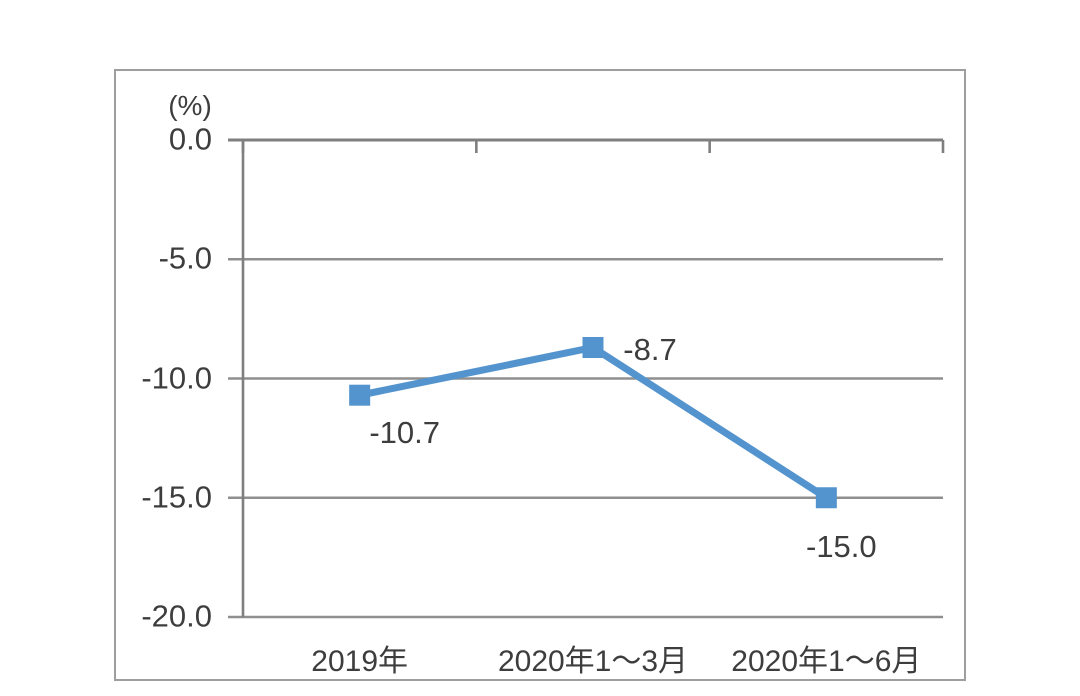 This screenshot has height=696, width=1080. I want to click on y-tick-label: -10.0, so click(176, 377).